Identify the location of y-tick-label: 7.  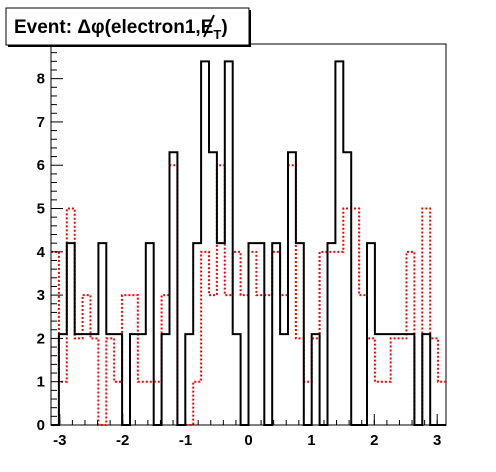
(41, 122).